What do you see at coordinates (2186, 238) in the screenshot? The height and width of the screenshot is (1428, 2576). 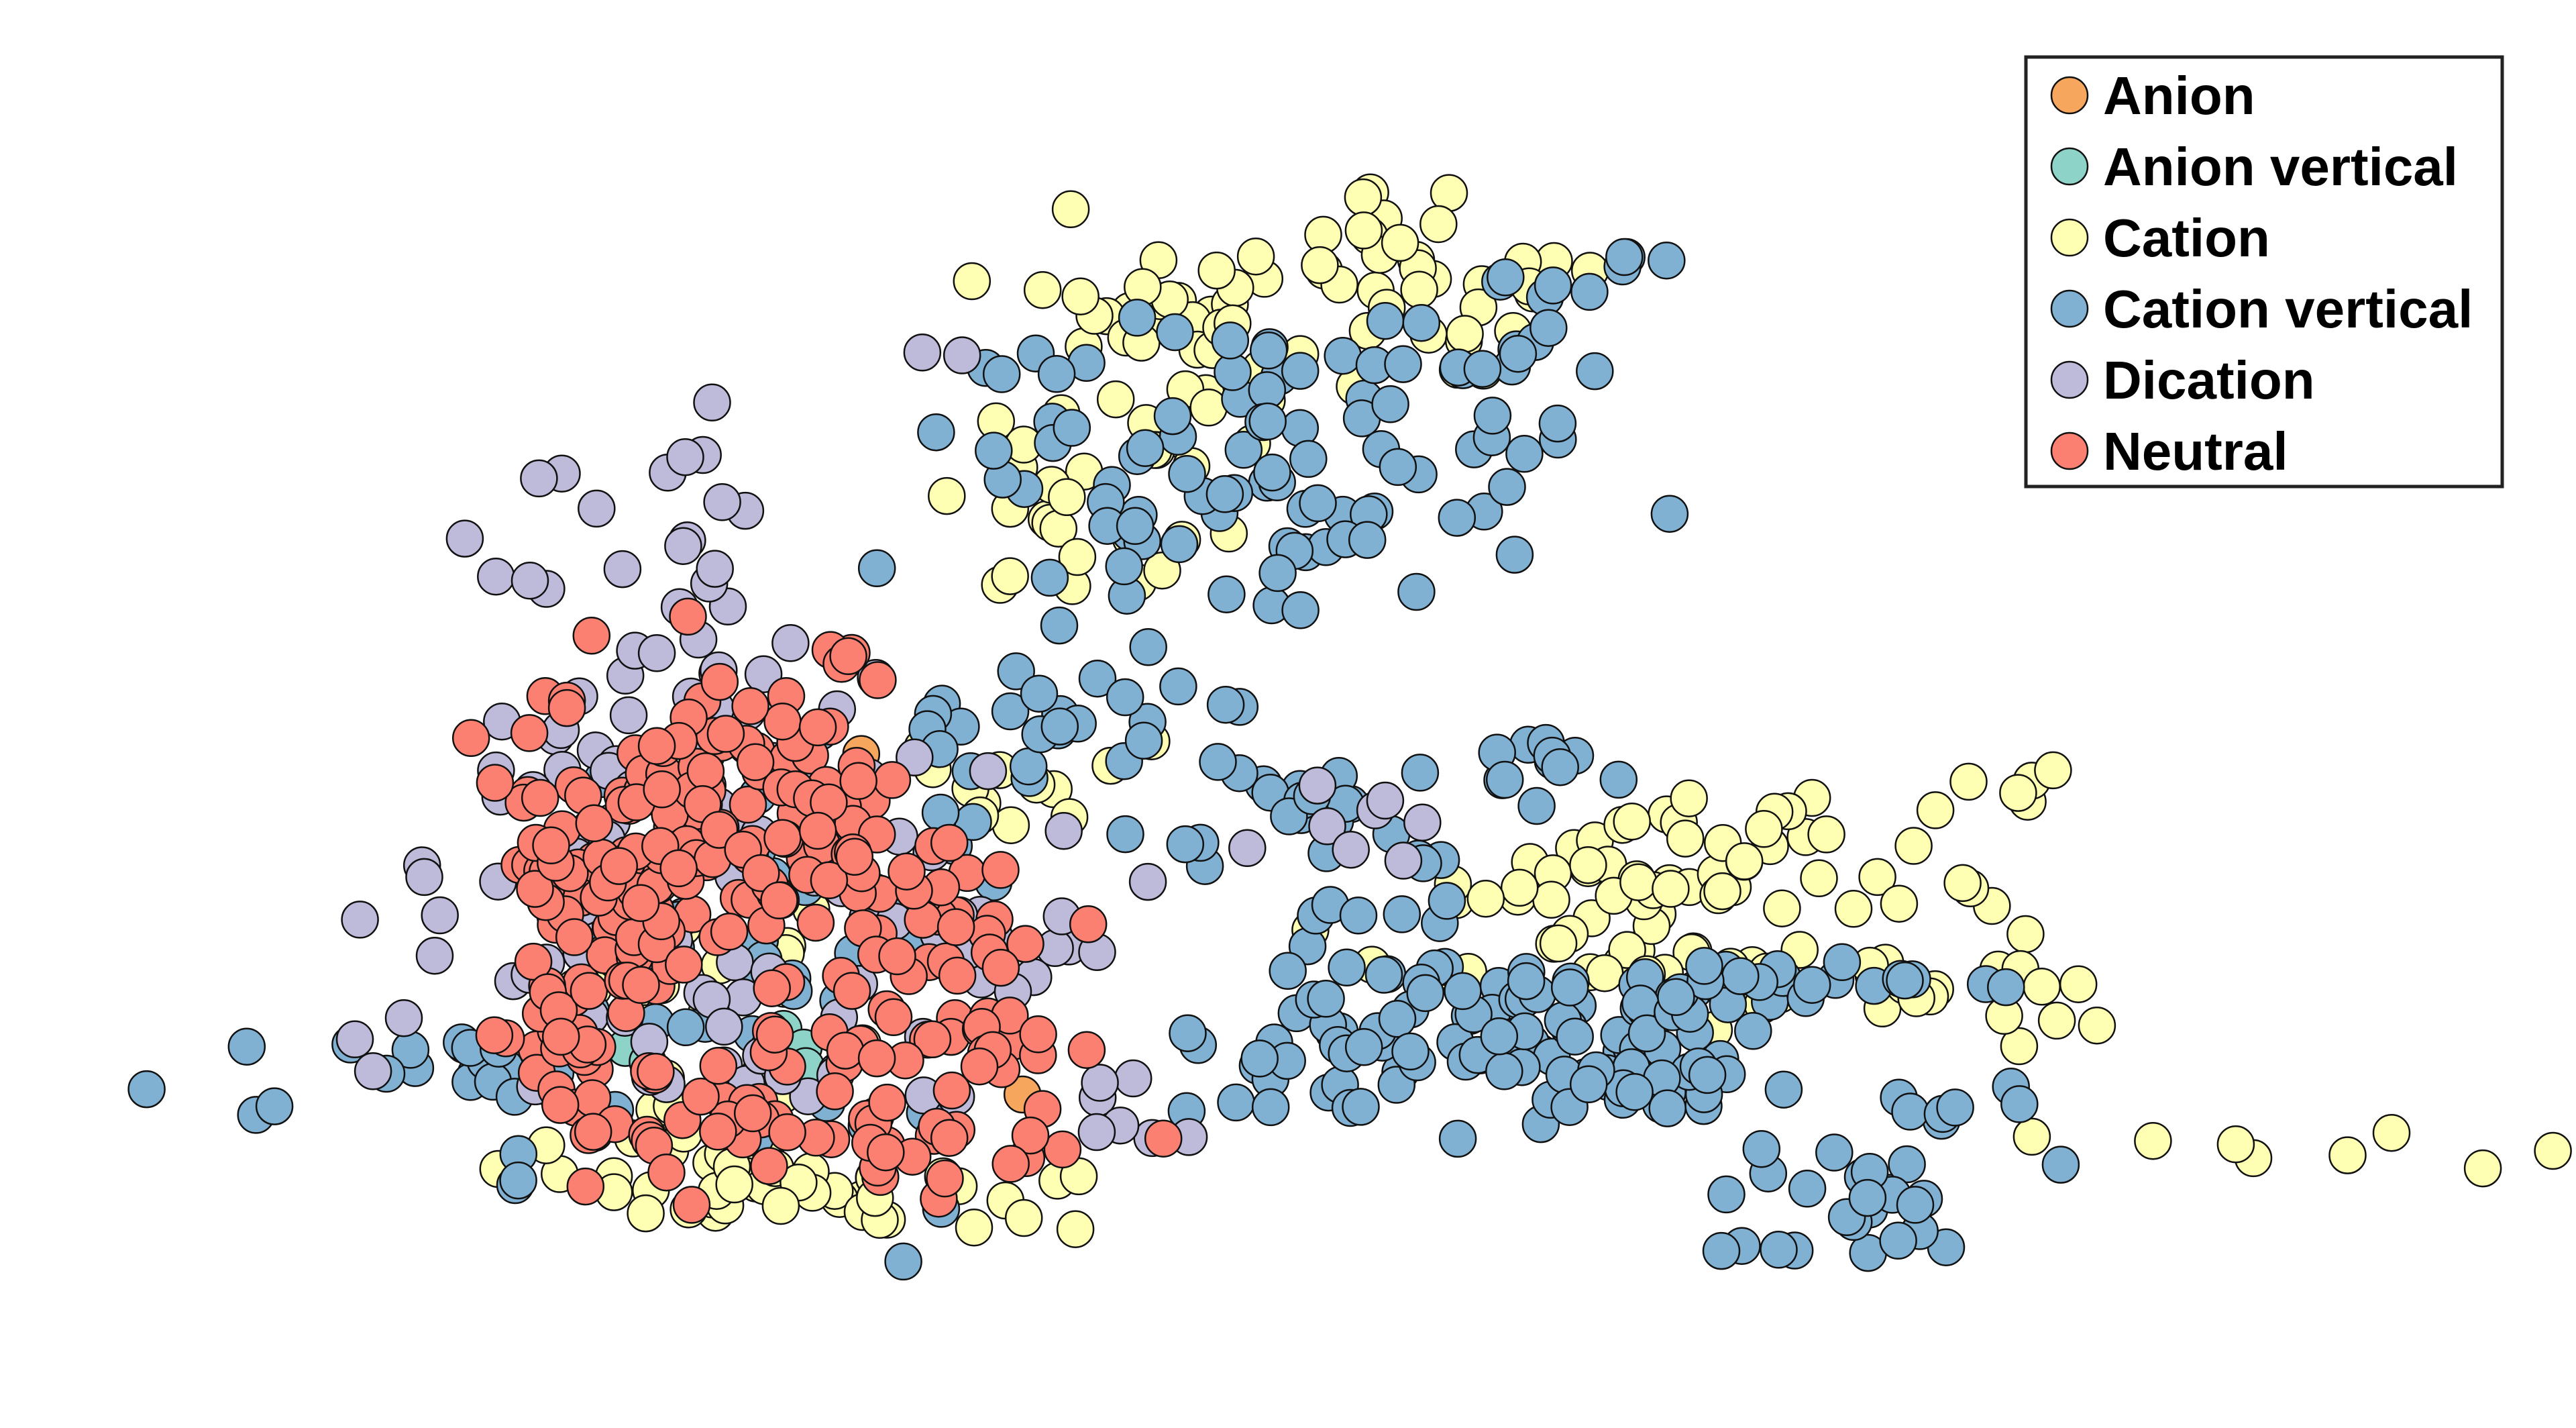 I see `legend-label-cation: Cation` at bounding box center [2186, 238].